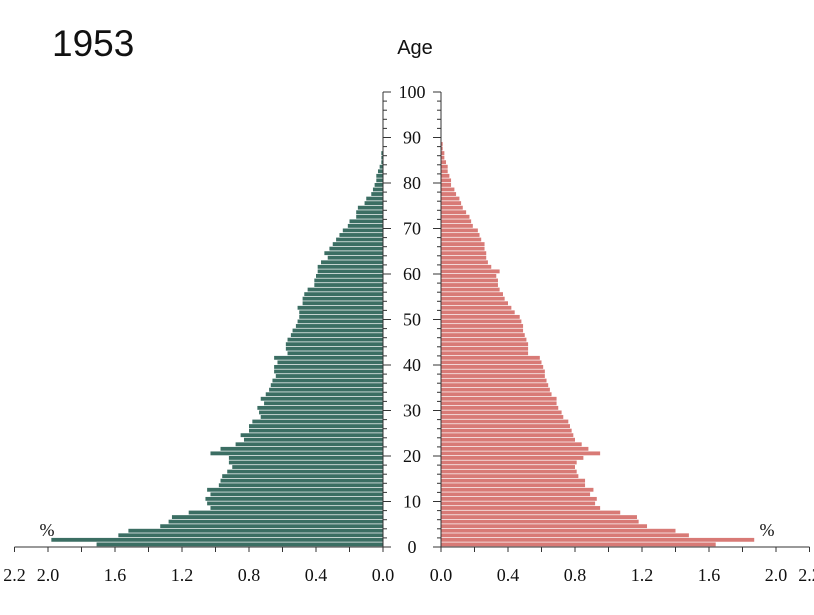  Describe the element at coordinates (412, 183) in the screenshot. I see `age-tick-label: 80` at that location.